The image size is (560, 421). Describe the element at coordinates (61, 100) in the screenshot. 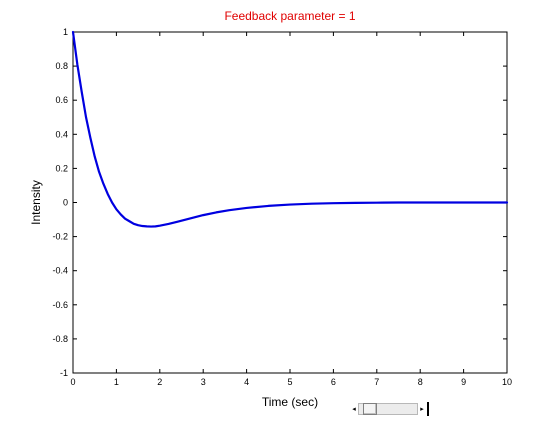

I see `y-tick-label: 0.6` at that location.